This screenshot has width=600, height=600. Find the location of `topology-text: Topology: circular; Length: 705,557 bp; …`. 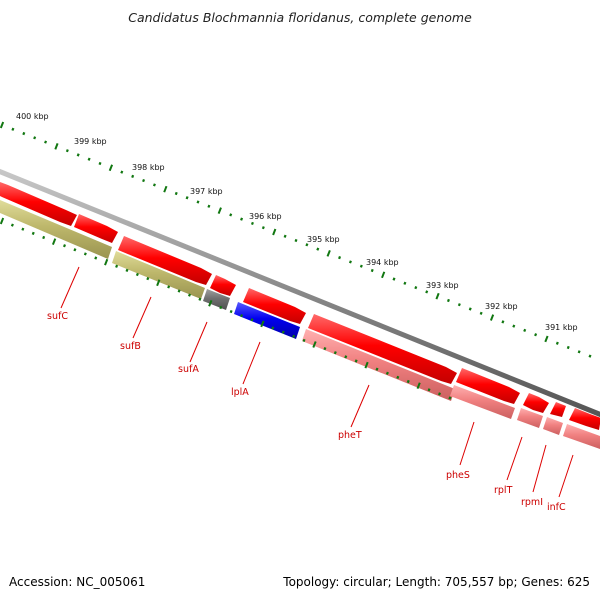

topology-text: Topology: circular; Length: 705,557 bp; … is located at coordinates (436, 582).